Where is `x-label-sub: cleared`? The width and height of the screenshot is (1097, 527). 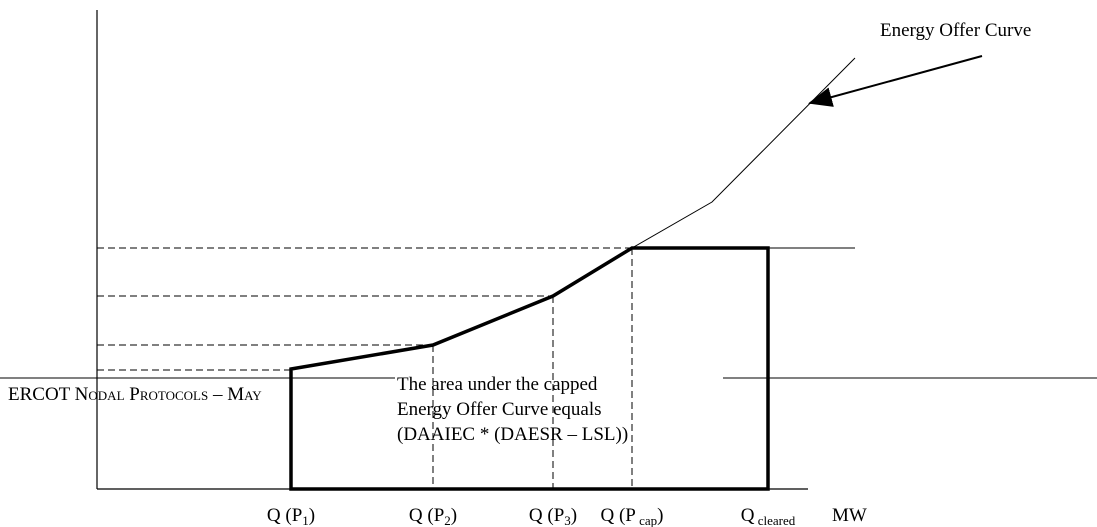 x-label-sub: cleared is located at coordinates (774, 520).